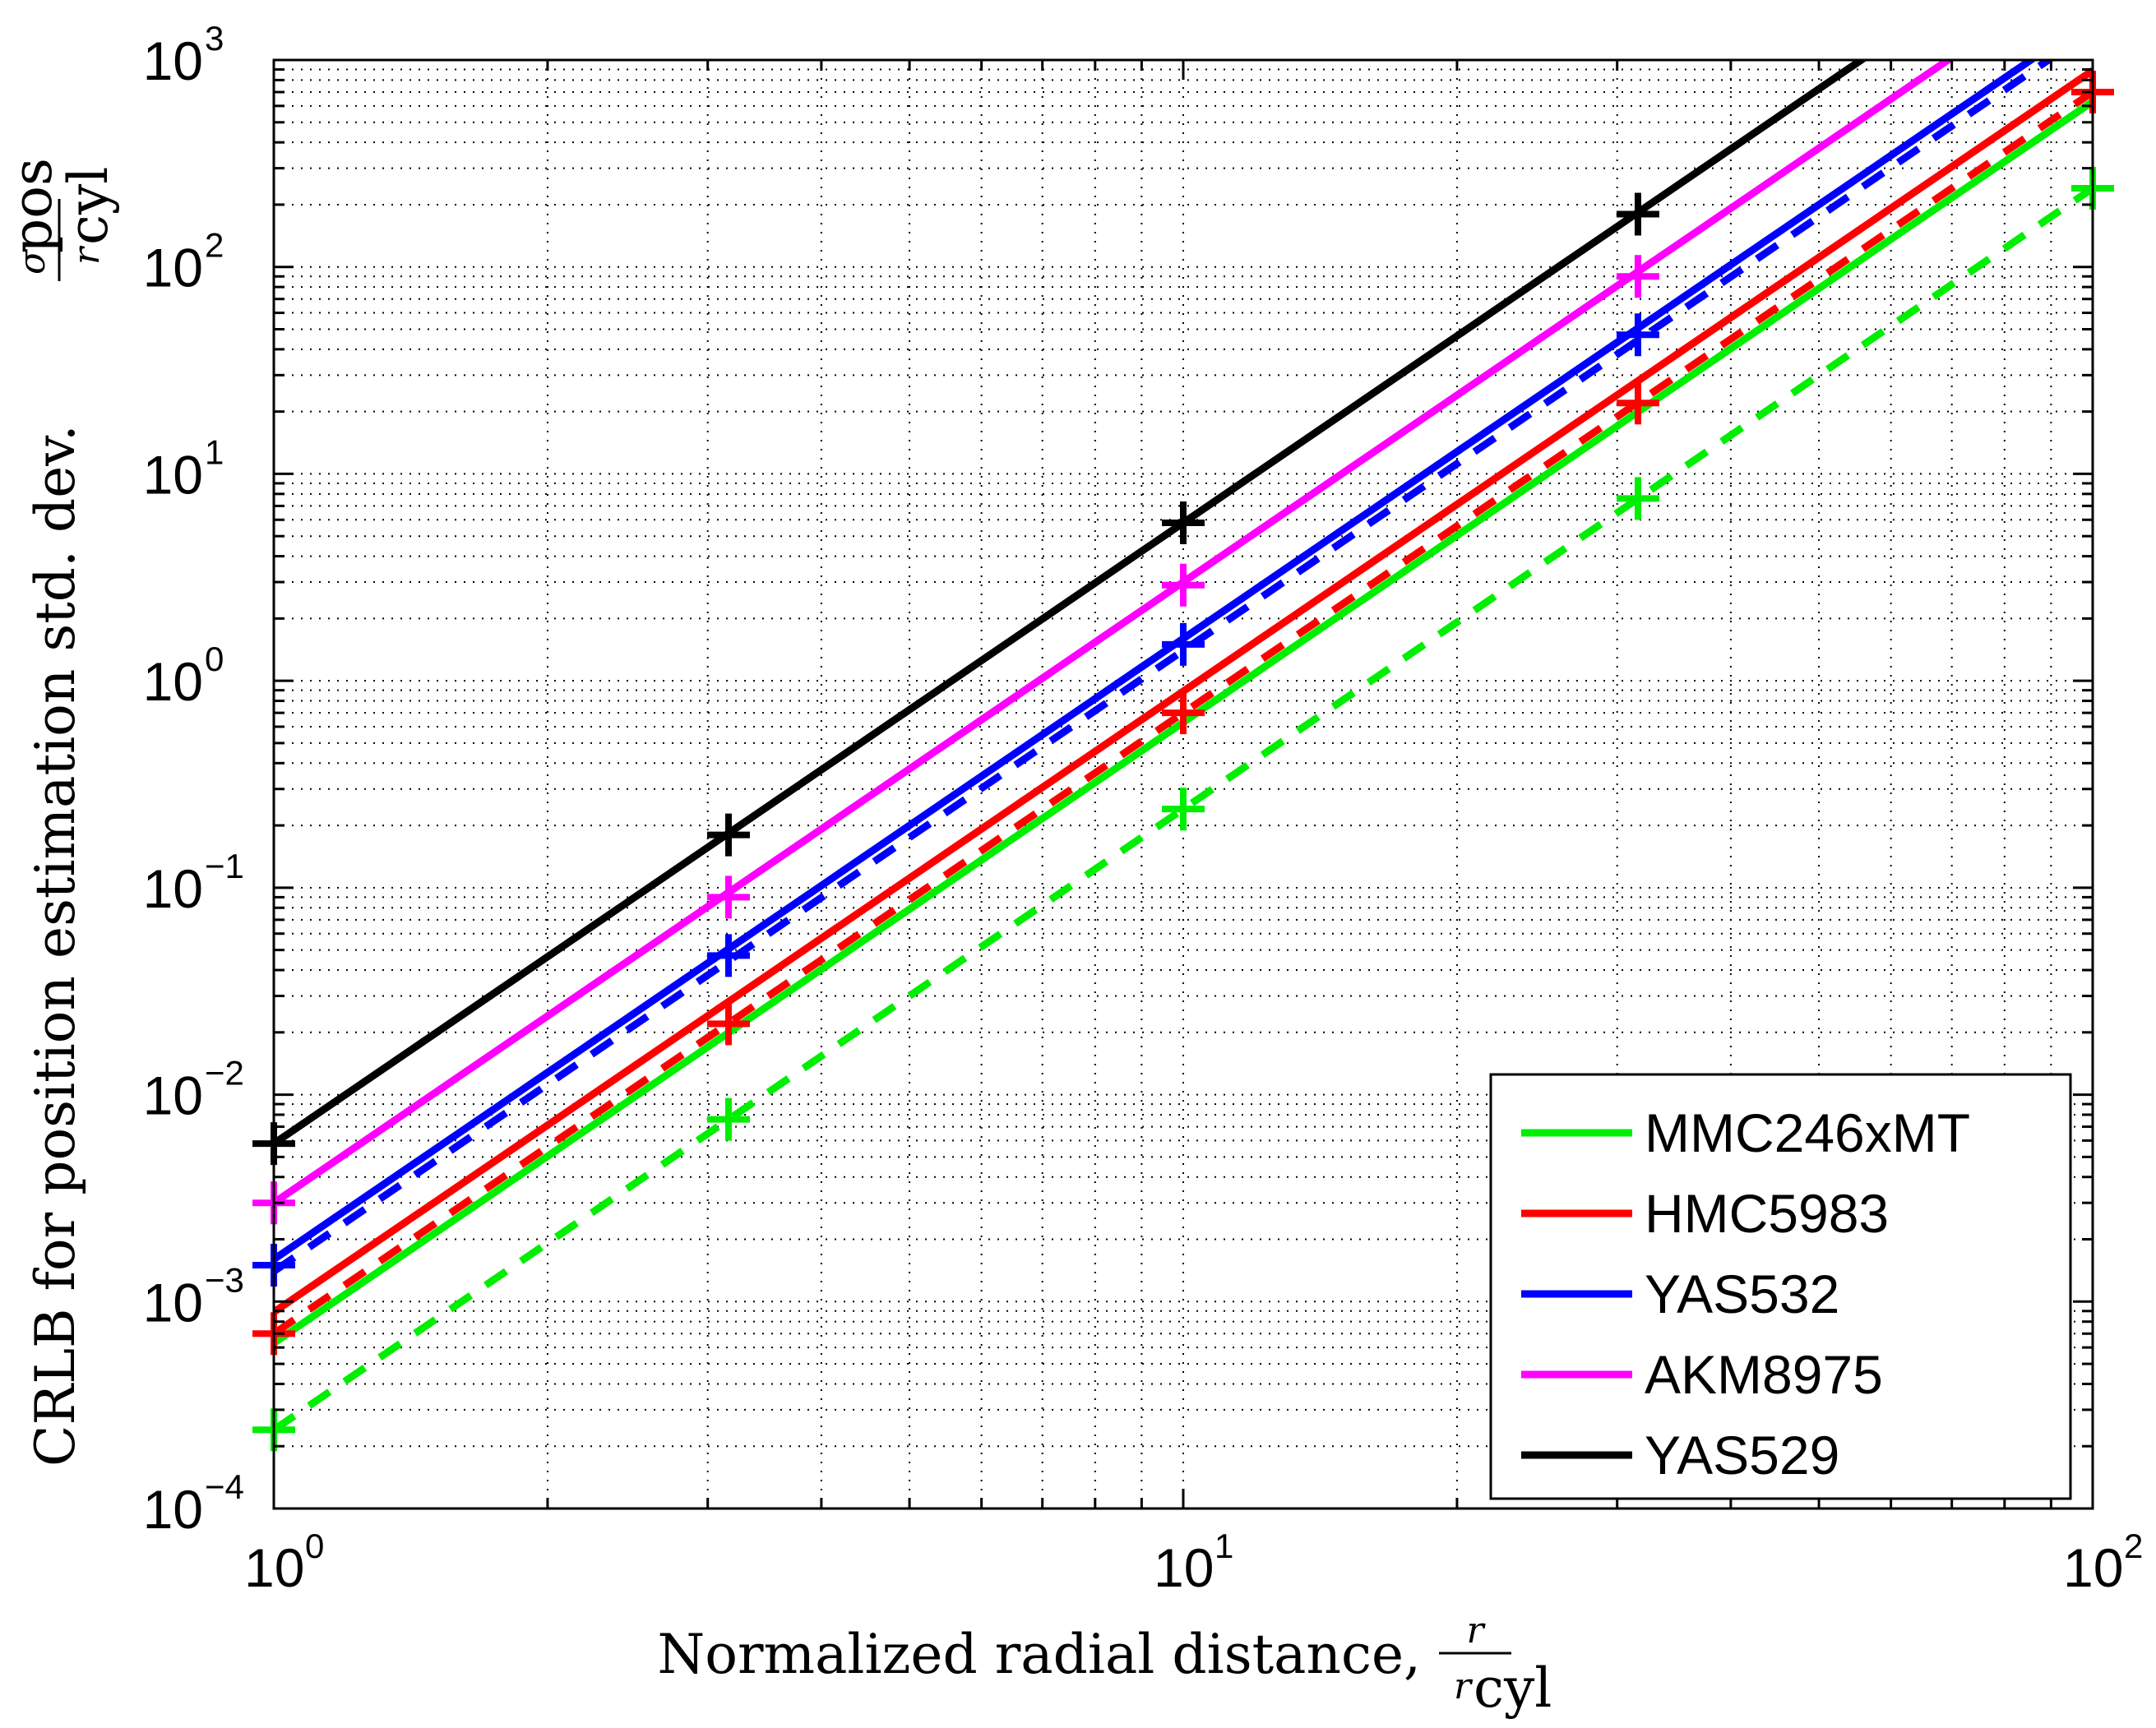 The height and width of the screenshot is (1728, 2156). What do you see at coordinates (1476, 1631) in the screenshot?
I see `x-axis-frac-num: r` at bounding box center [1476, 1631].